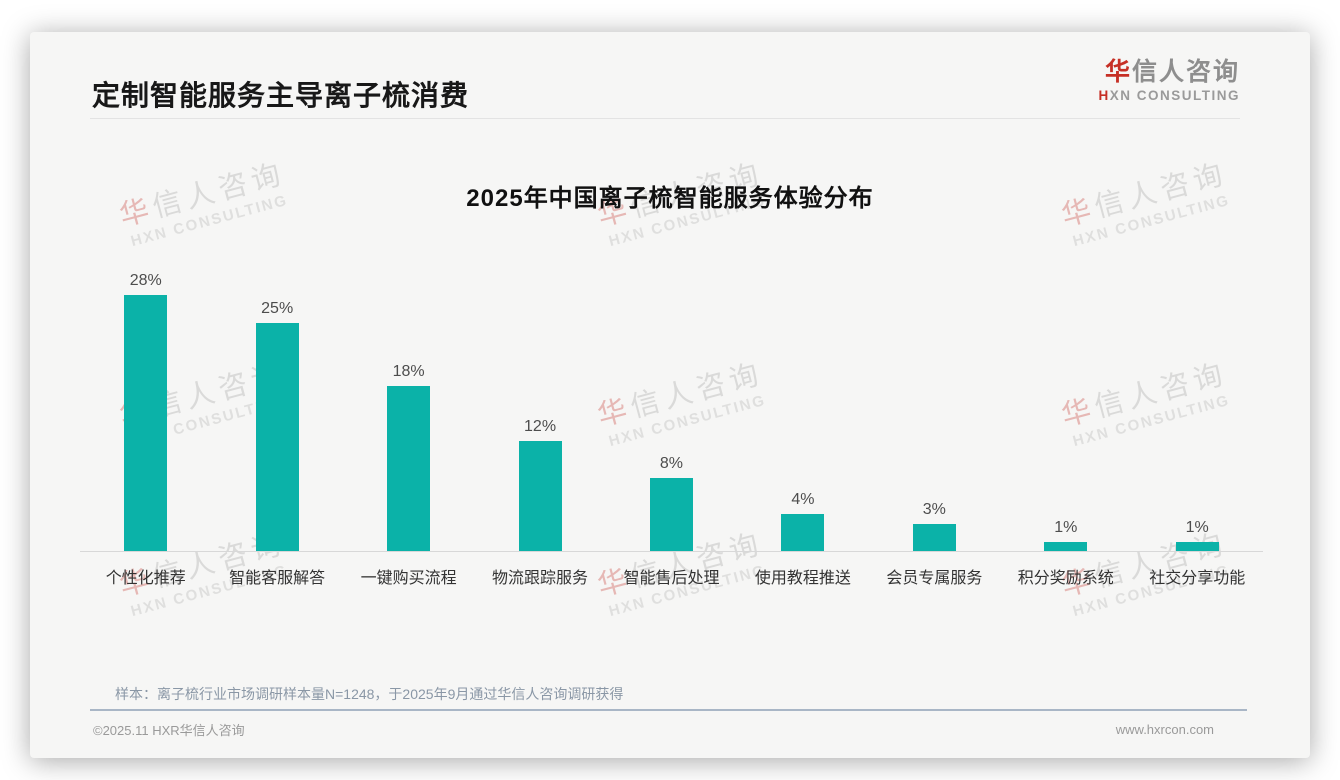 The image size is (1340, 780). Describe the element at coordinates (671, 463) in the screenshot. I see `bar-value-label: 8%` at that location.